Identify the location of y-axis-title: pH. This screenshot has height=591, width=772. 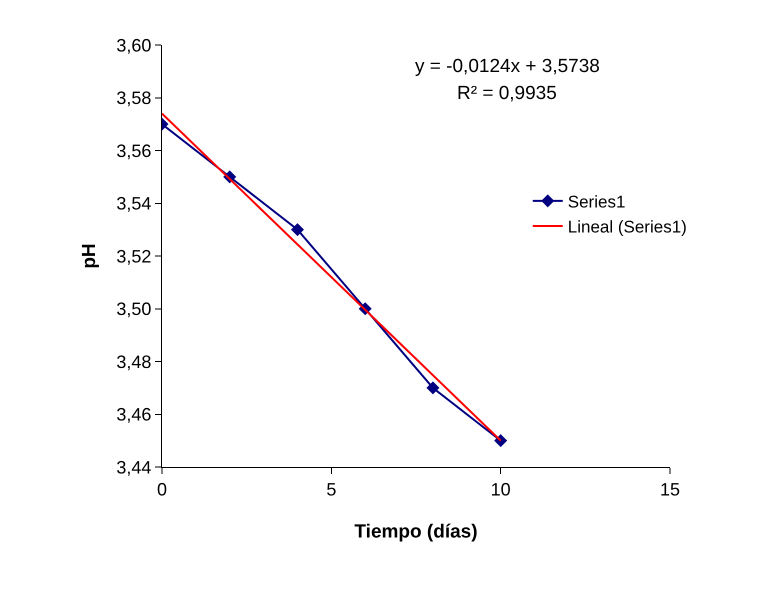
(89, 256).